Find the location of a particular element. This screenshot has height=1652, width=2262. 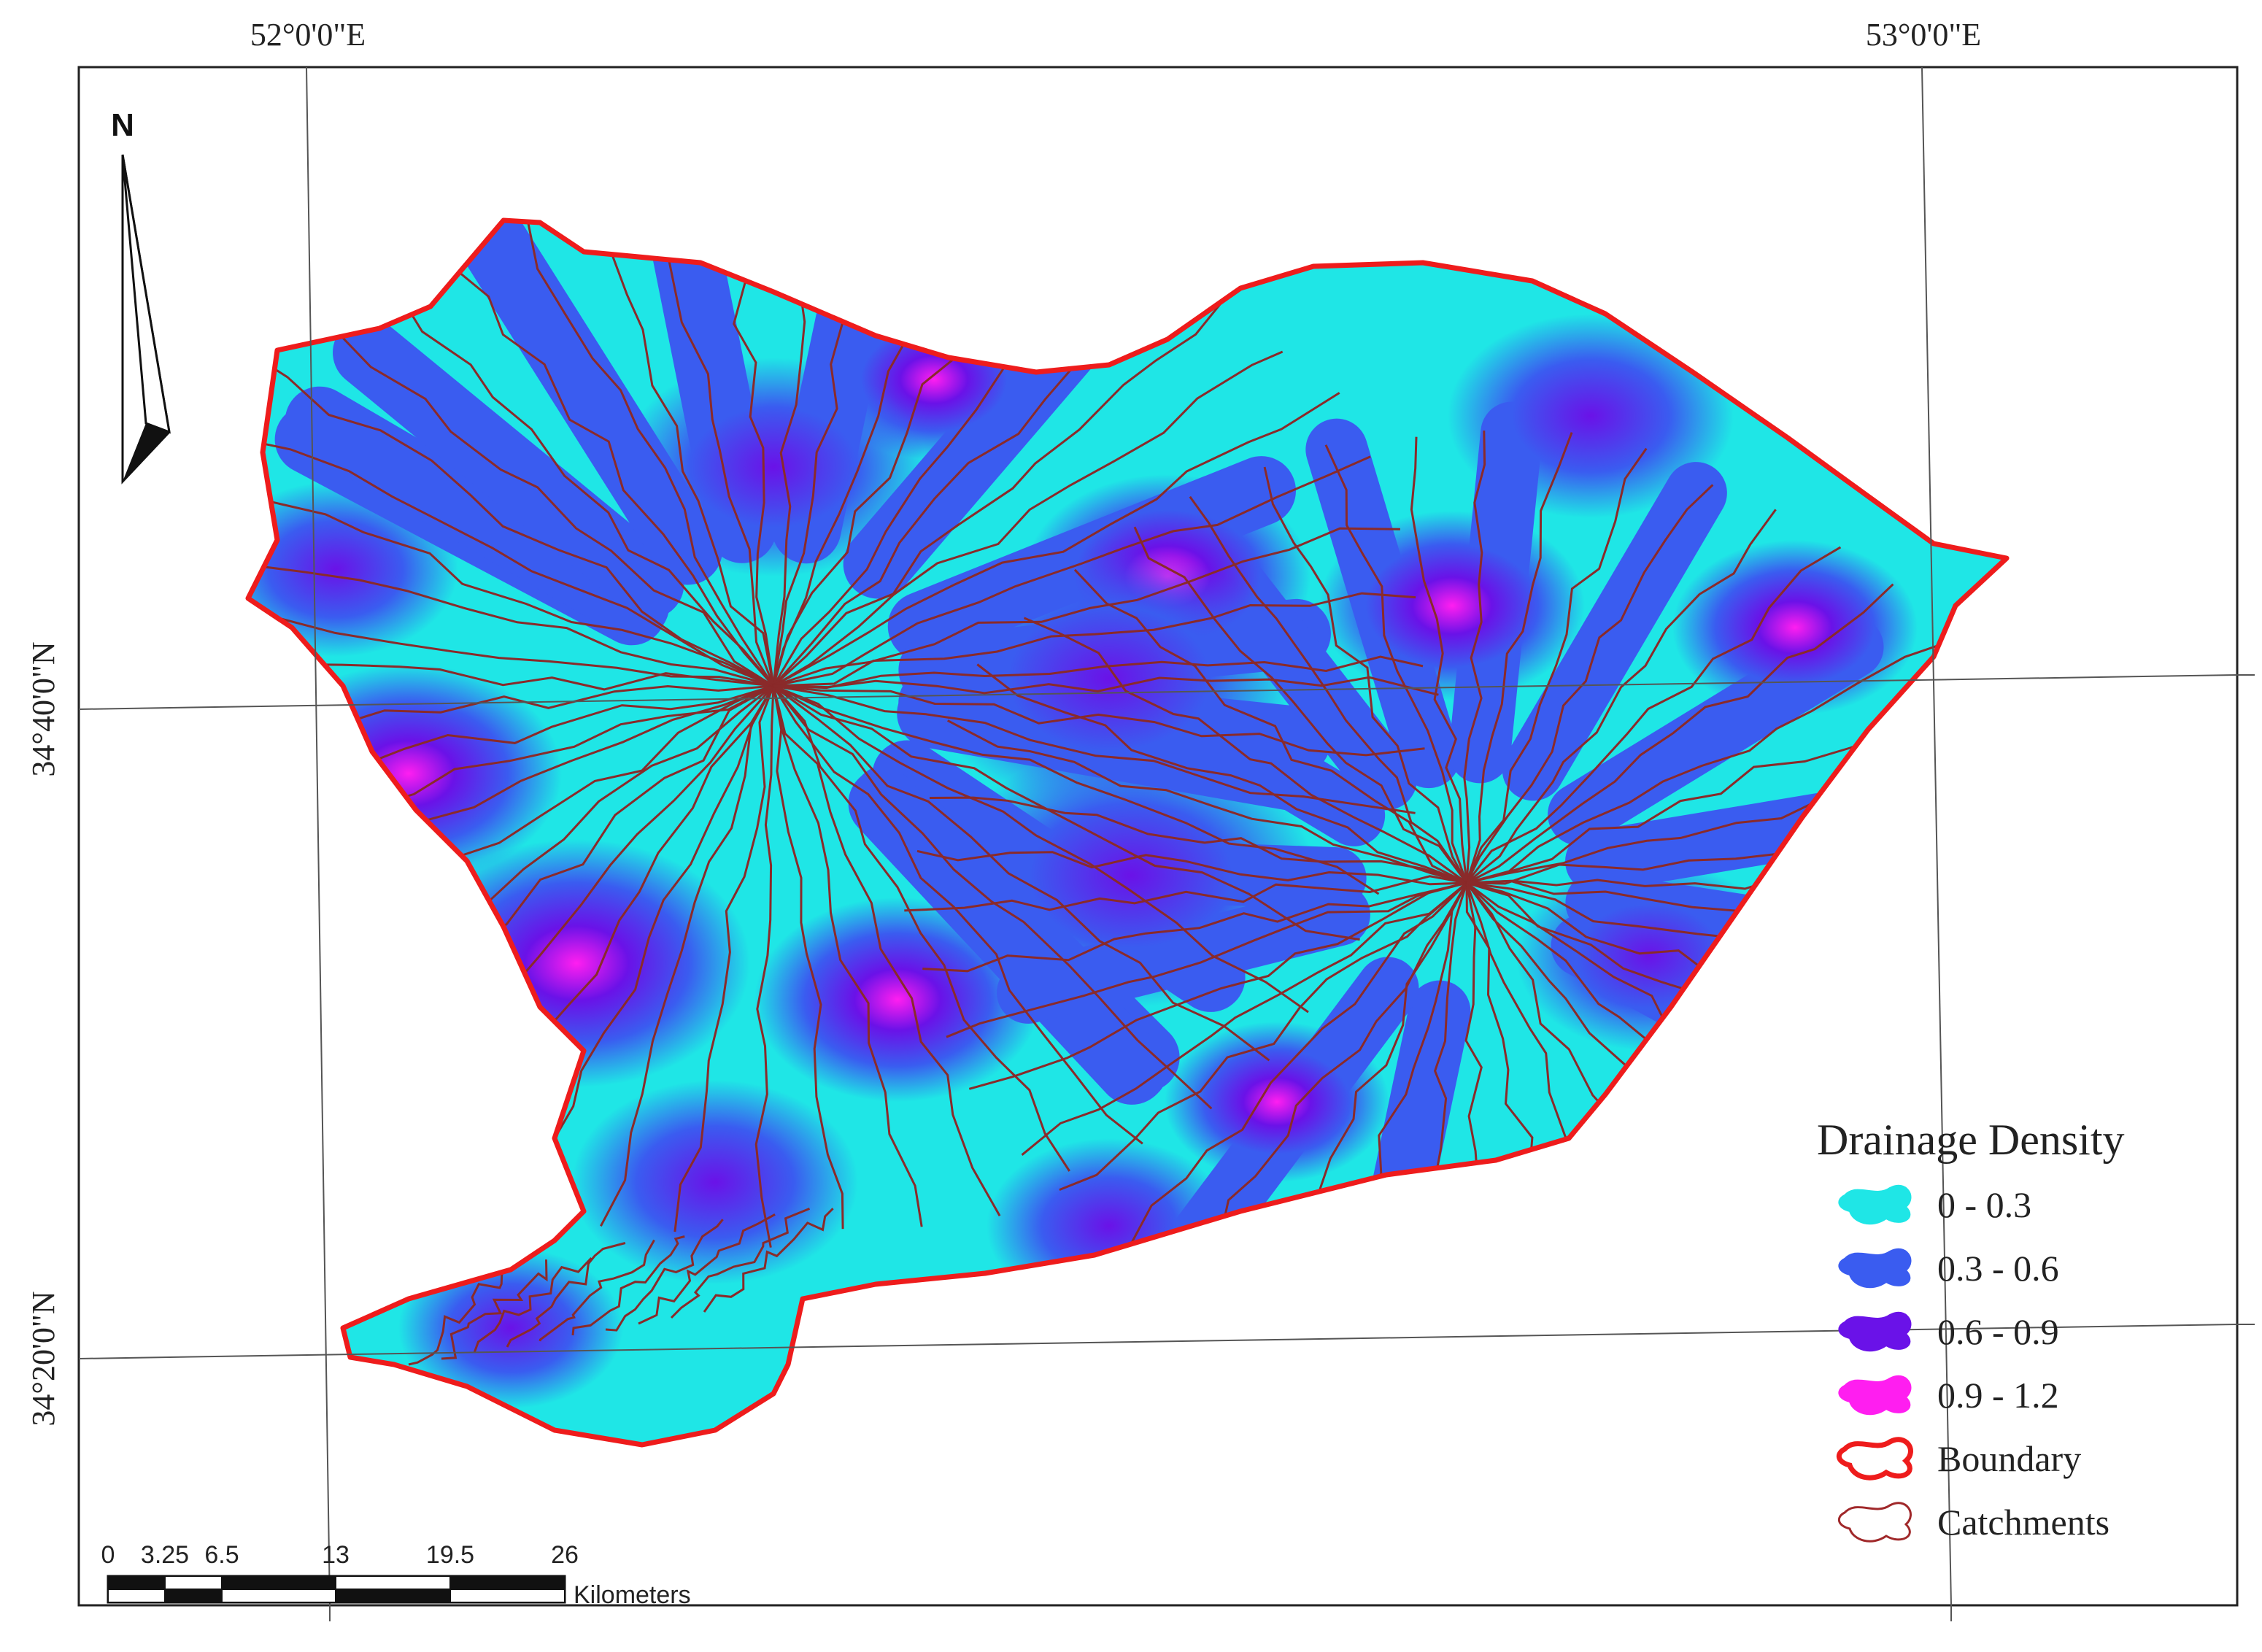

scale-tick-13: 13 is located at coordinates (336, 1555).